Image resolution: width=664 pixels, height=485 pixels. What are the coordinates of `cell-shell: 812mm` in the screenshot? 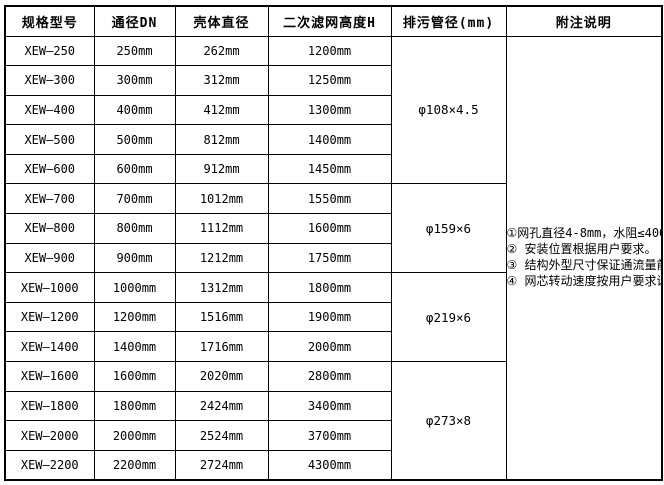 It's located at (221, 139).